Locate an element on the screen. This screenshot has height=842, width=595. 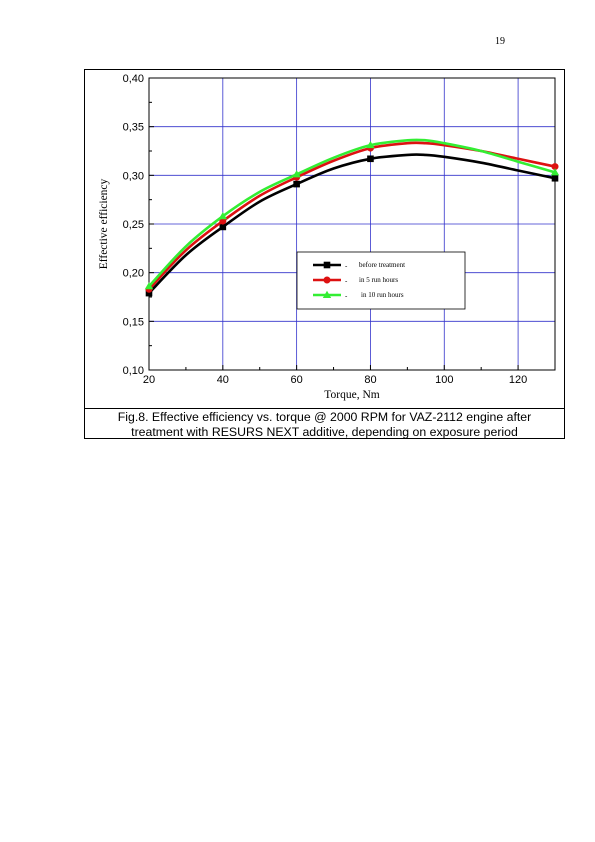
legend-dash-0: - is located at coordinates (346, 266).